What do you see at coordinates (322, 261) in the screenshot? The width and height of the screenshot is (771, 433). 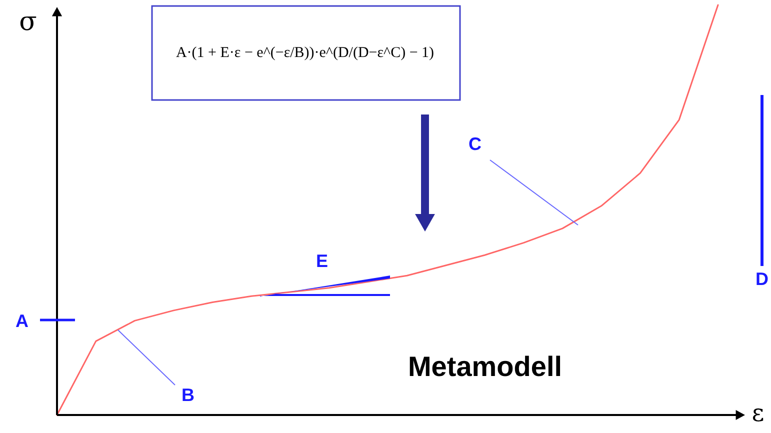 I see `annotation: E` at bounding box center [322, 261].